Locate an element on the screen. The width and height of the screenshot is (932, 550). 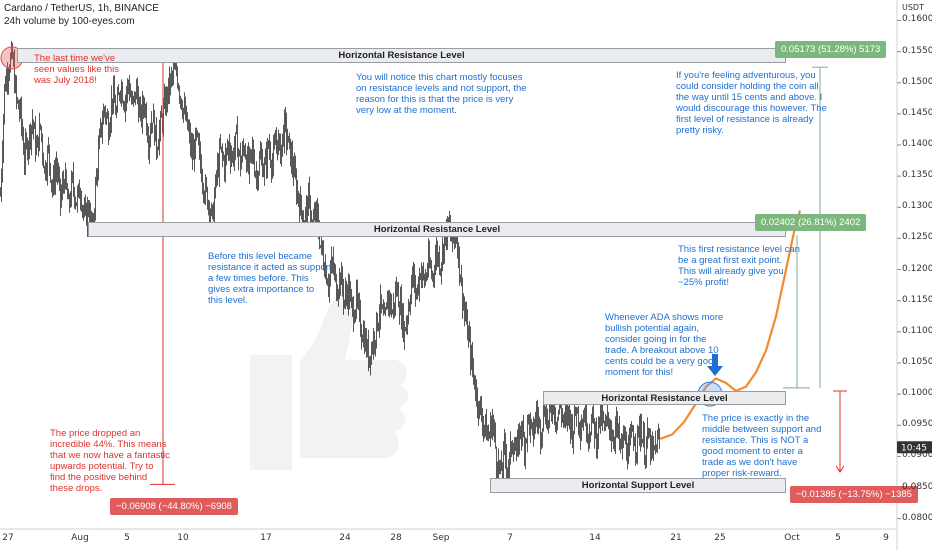
x-tick-label: Aug is located at coordinates (80, 538).